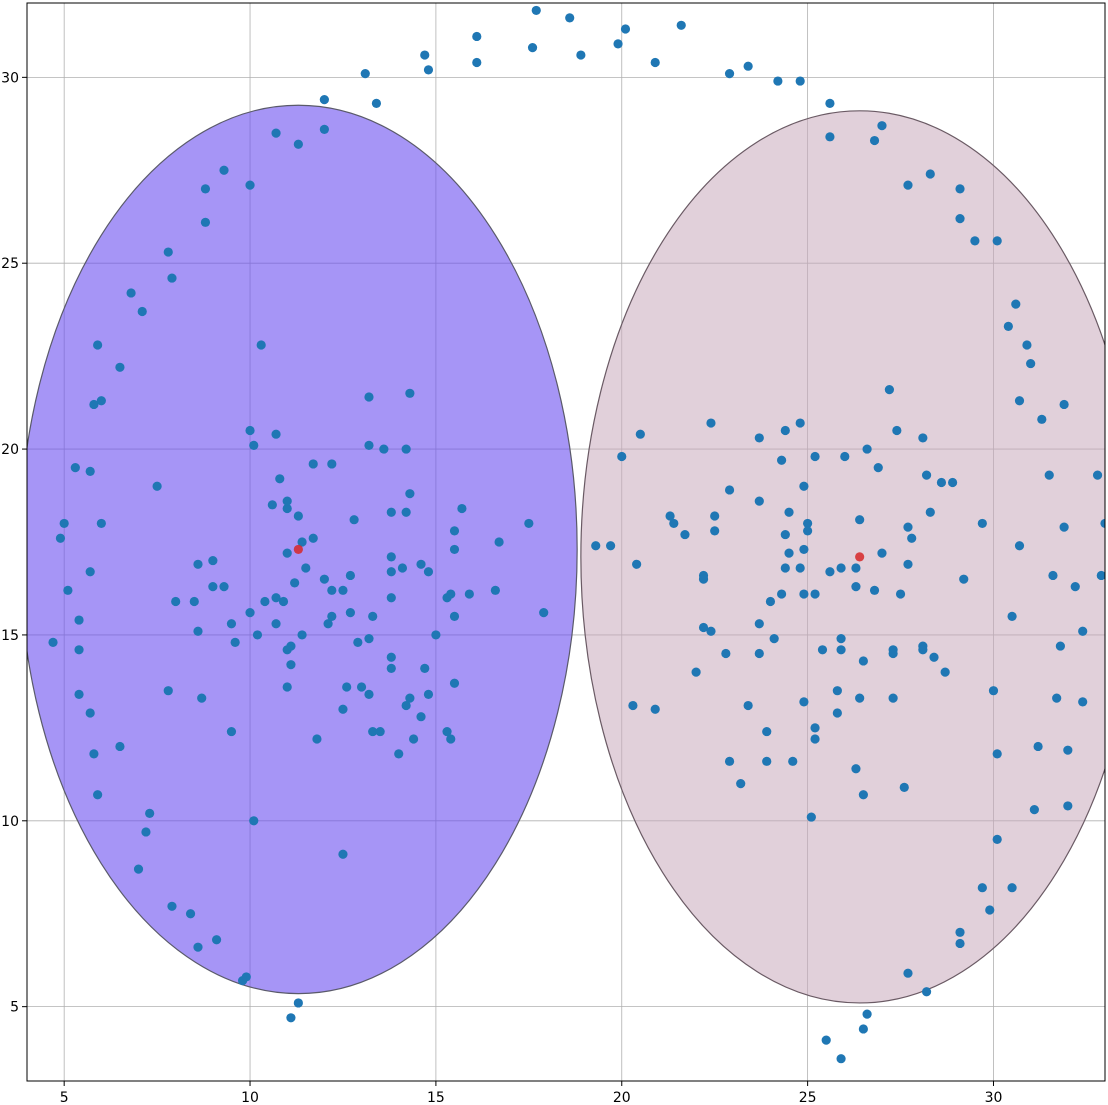 The height and width of the screenshot is (1105, 1108). What do you see at coordinates (10, 450) in the screenshot?
I see `y-tick-label: 20` at bounding box center [10, 450].